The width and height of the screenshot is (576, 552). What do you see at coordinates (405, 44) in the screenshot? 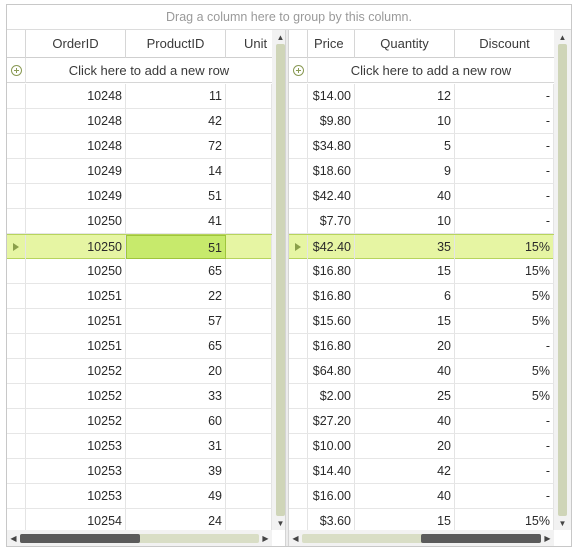
I see `column-header-quantity: Quantity` at bounding box center [405, 44].